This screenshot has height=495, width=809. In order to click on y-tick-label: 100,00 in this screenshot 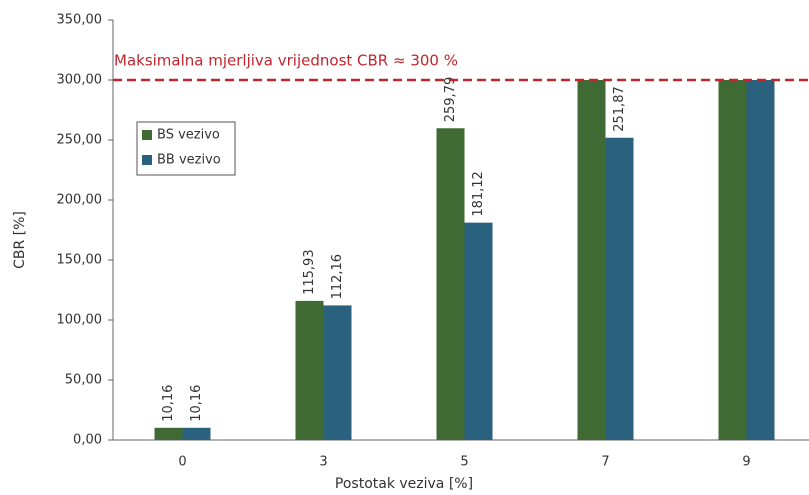, I will do `click(80, 320)`.